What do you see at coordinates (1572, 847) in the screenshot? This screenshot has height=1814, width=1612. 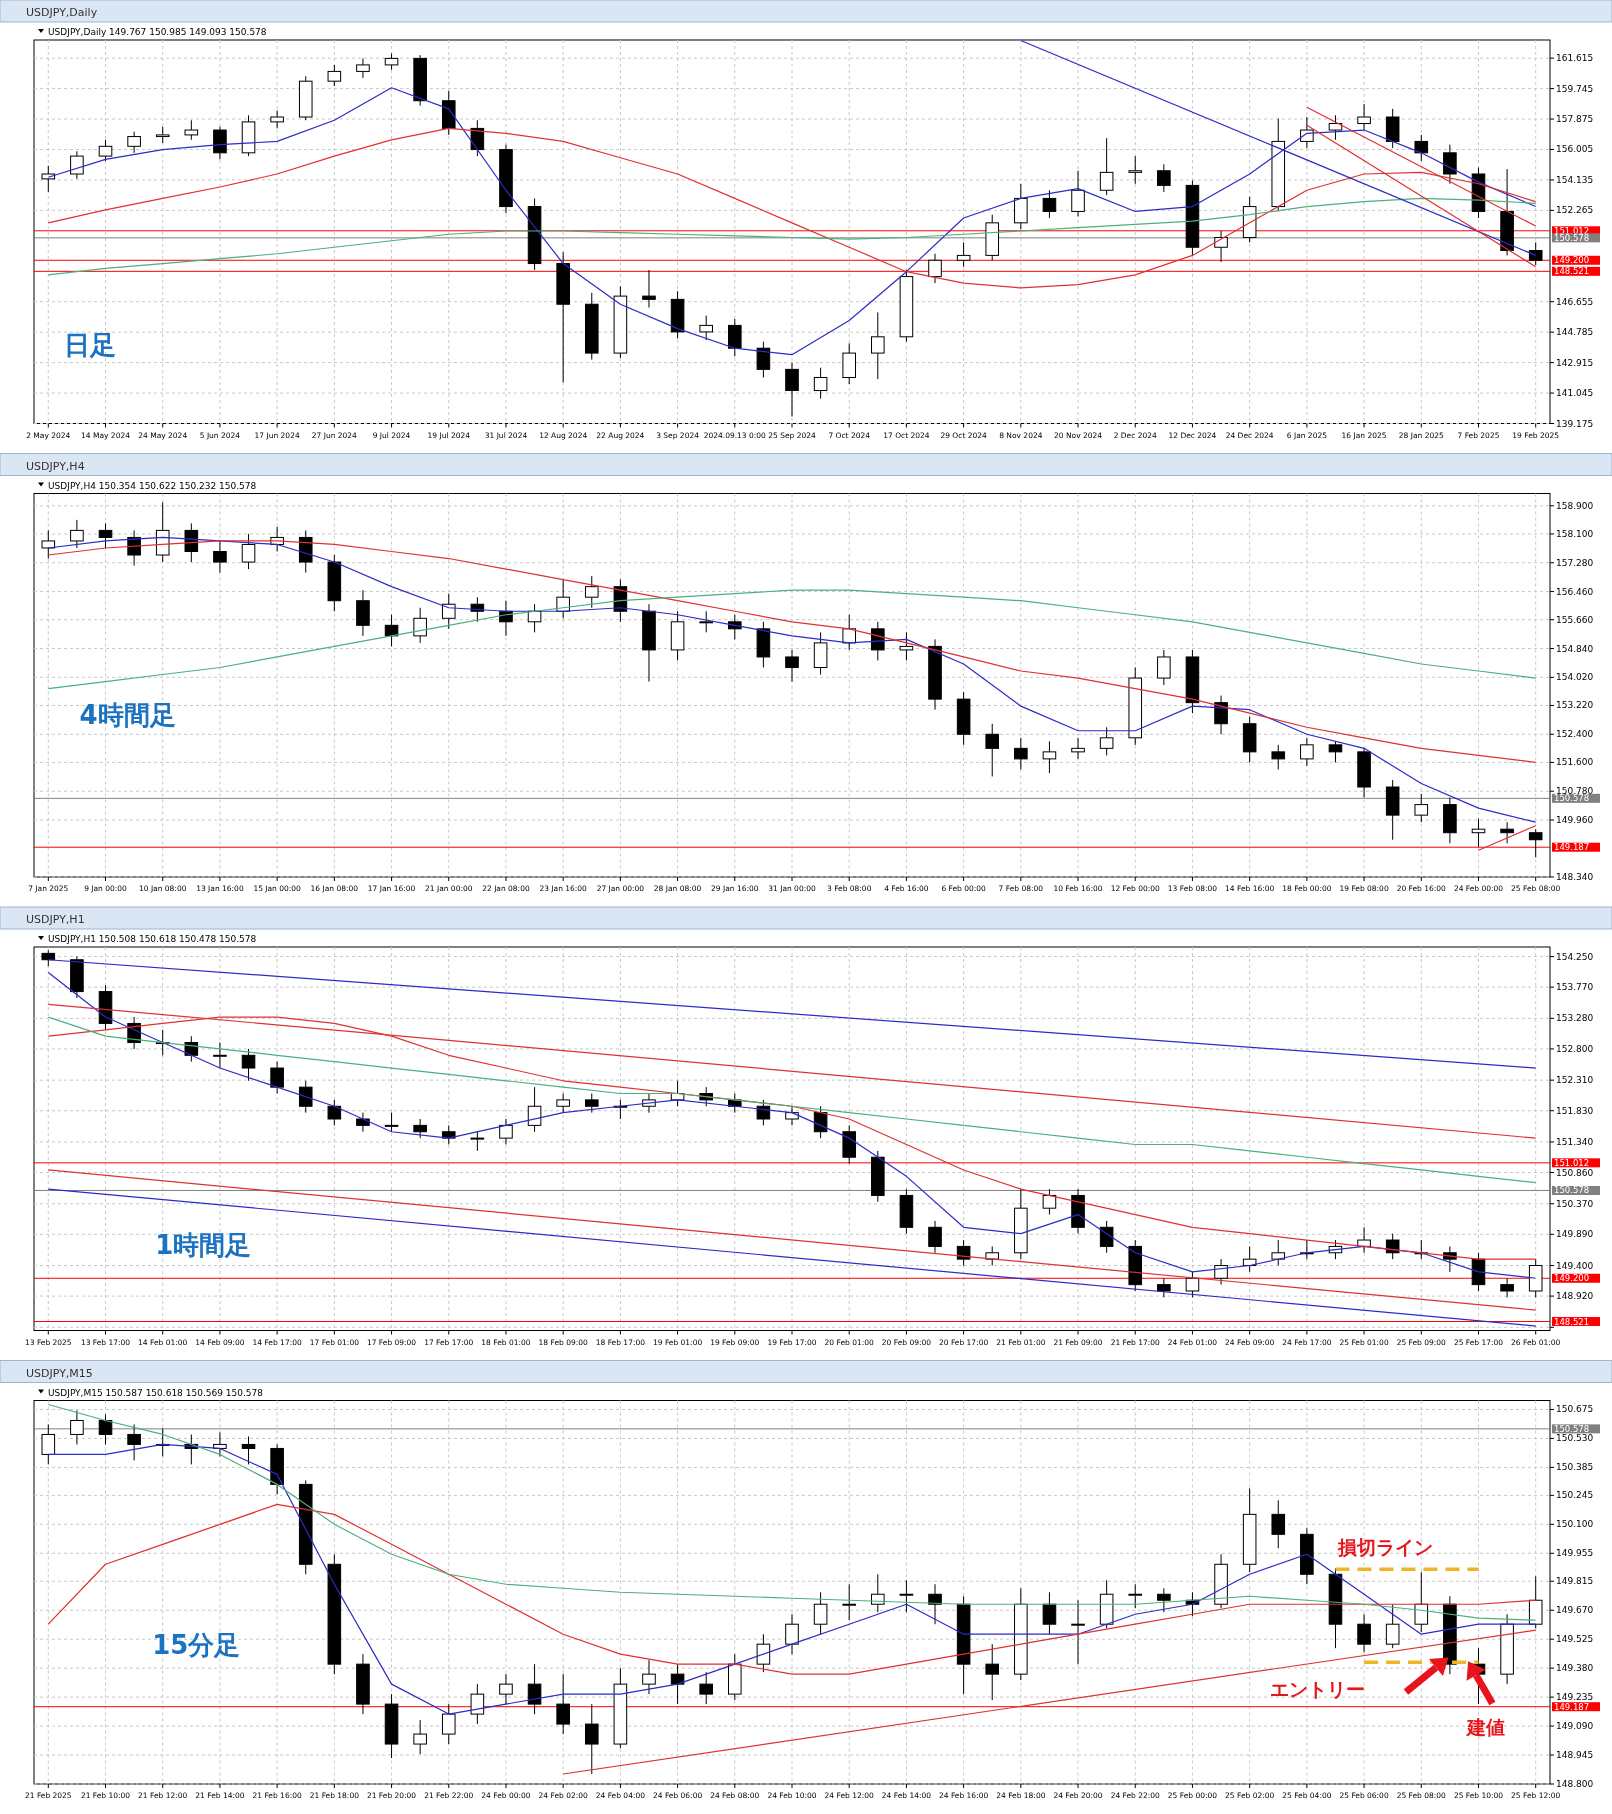 I see `ref-line-label: 149.187` at bounding box center [1572, 847].